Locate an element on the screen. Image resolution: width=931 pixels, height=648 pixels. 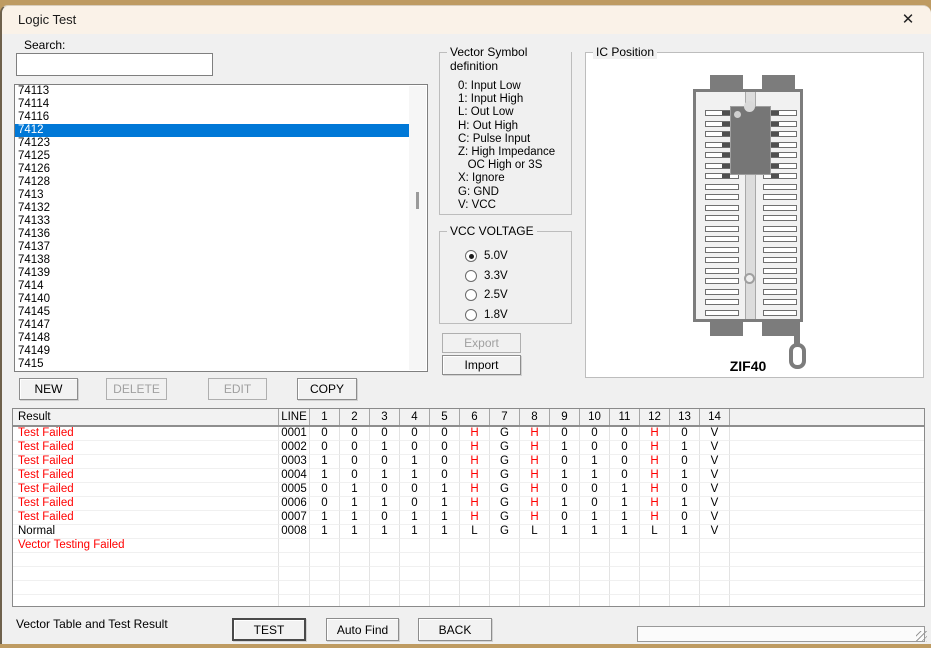
search-input is located at coordinates (114, 64).